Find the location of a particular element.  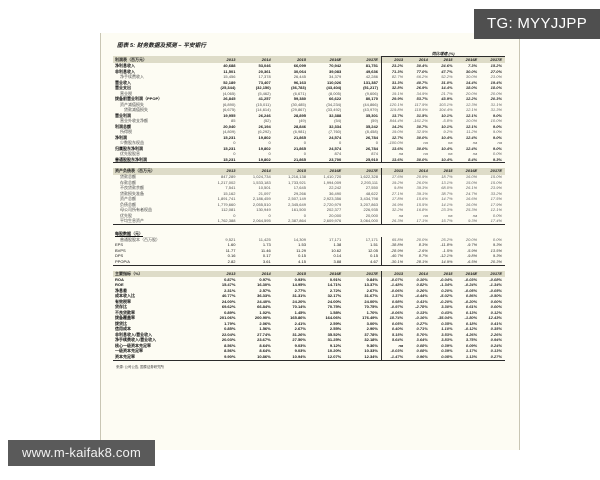

data-cell: 201.06% is located at coordinates (227, 318).